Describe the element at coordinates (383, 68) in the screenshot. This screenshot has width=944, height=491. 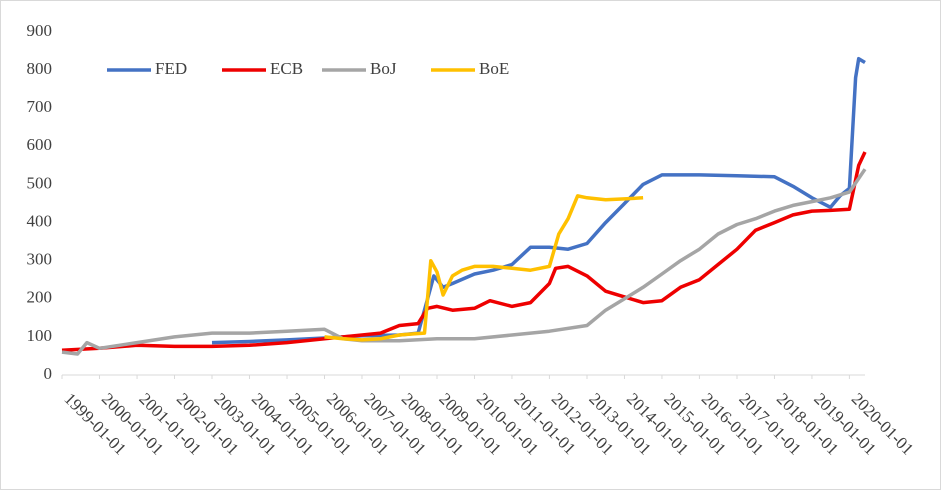
I see `legend-label: BoJ` at that location.